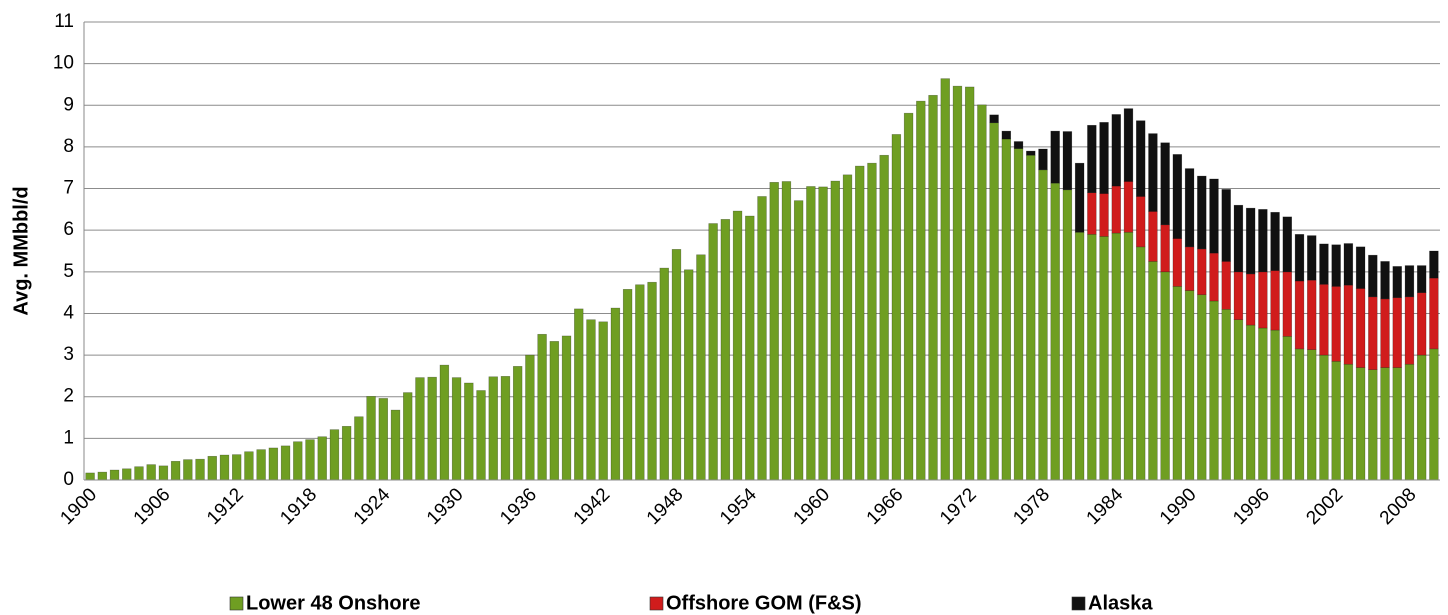 The image size is (1448, 615). I want to click on x-tick-label: 1990, so click(1178, 506).